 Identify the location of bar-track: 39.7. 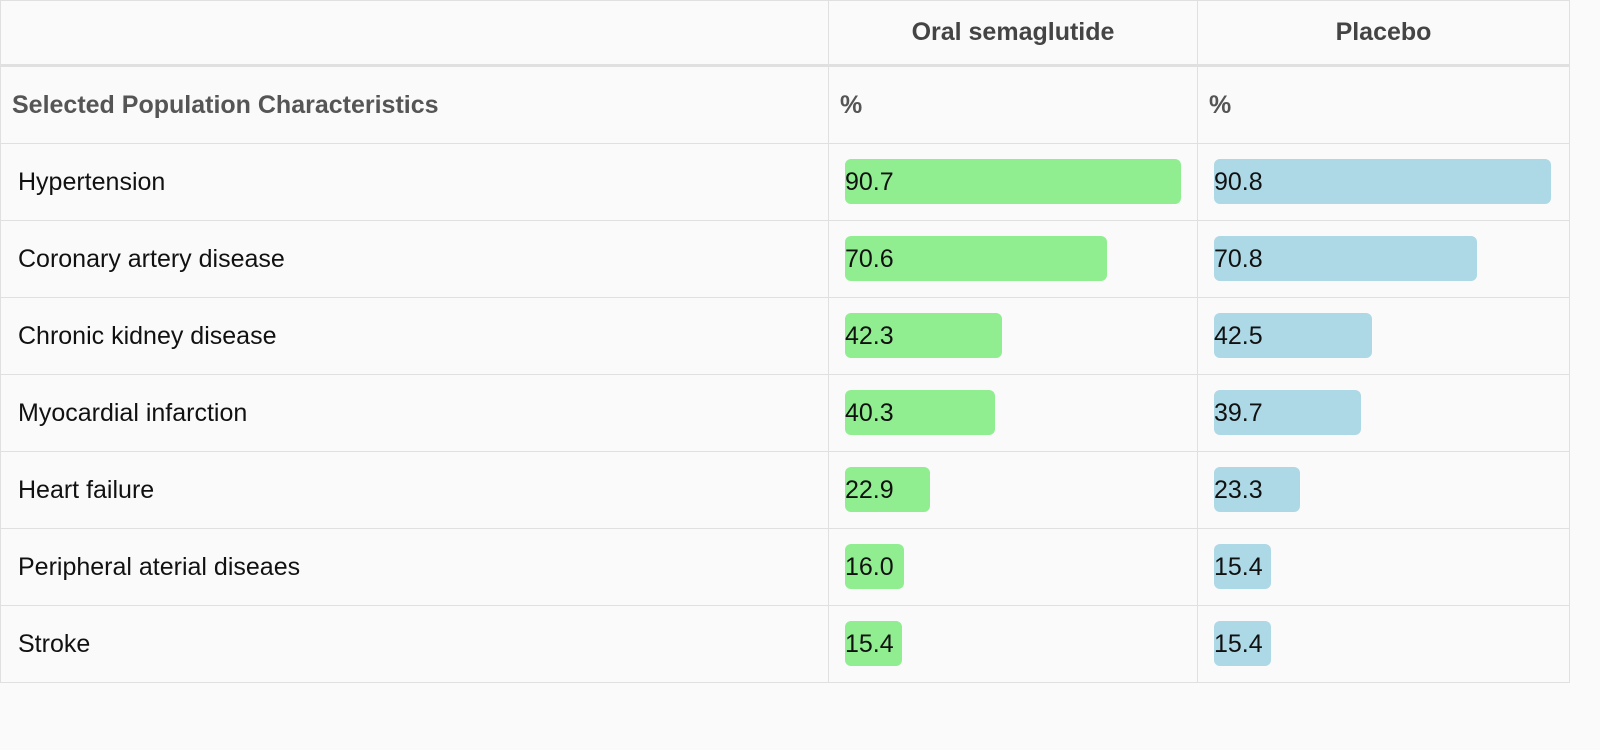
(1383, 413).